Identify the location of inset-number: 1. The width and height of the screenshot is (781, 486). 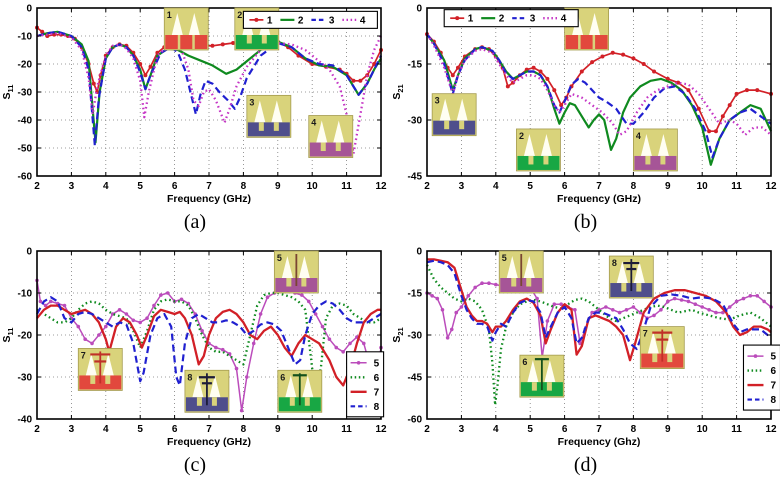
(169, 15).